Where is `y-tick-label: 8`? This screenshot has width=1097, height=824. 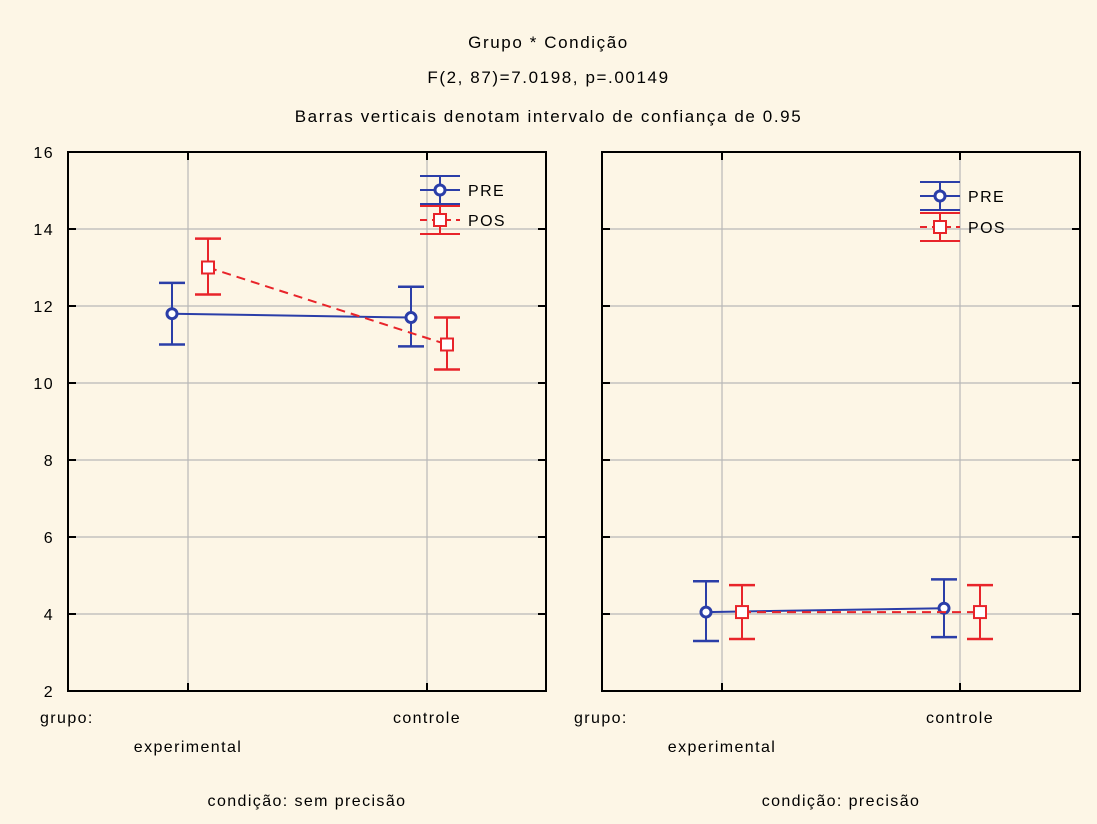
y-tick-label: 8 is located at coordinates (49, 461).